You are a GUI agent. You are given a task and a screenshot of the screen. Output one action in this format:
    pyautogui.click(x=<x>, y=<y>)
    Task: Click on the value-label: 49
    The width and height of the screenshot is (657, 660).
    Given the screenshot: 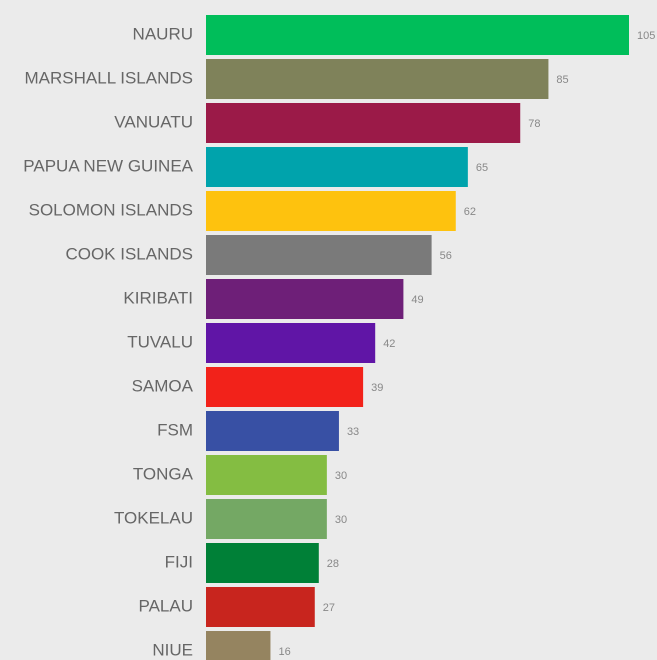 What is the action you would take?
    pyautogui.click(x=417, y=300)
    